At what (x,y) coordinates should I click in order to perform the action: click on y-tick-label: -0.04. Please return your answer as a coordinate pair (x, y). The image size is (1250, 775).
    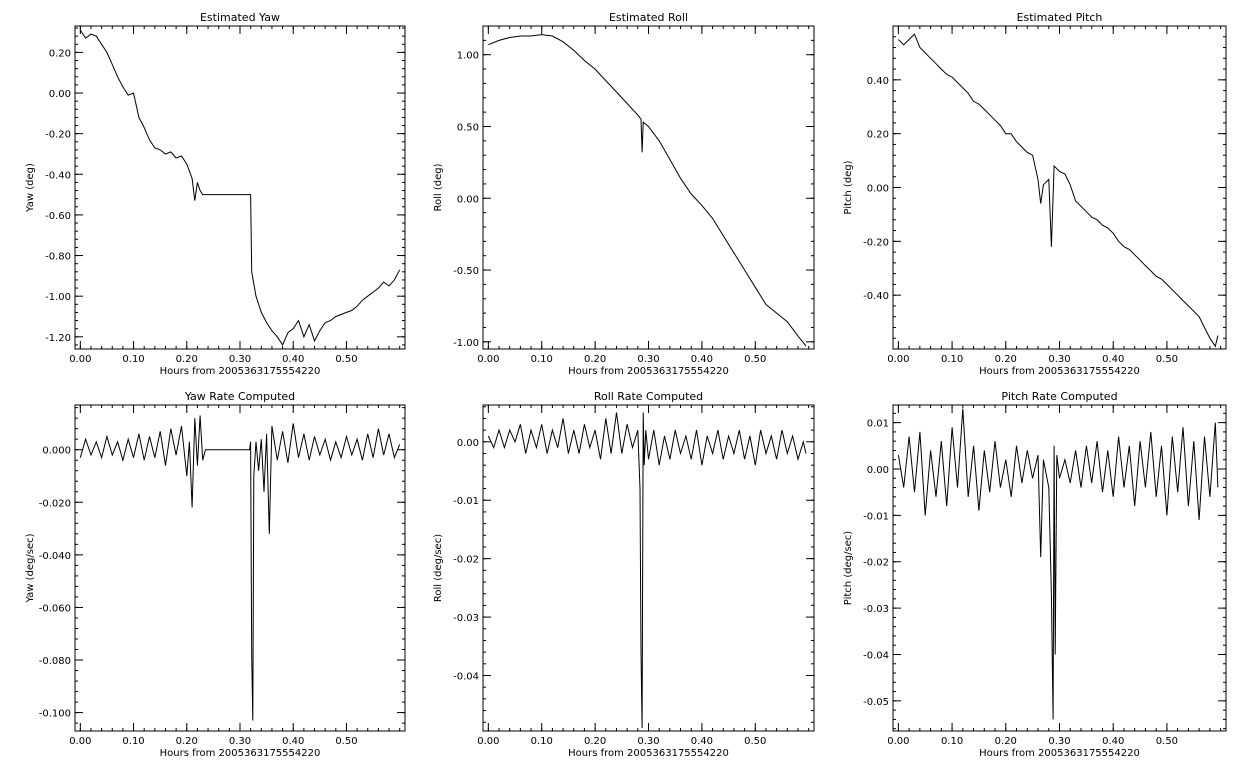
    Looking at the image, I should click on (876, 655).